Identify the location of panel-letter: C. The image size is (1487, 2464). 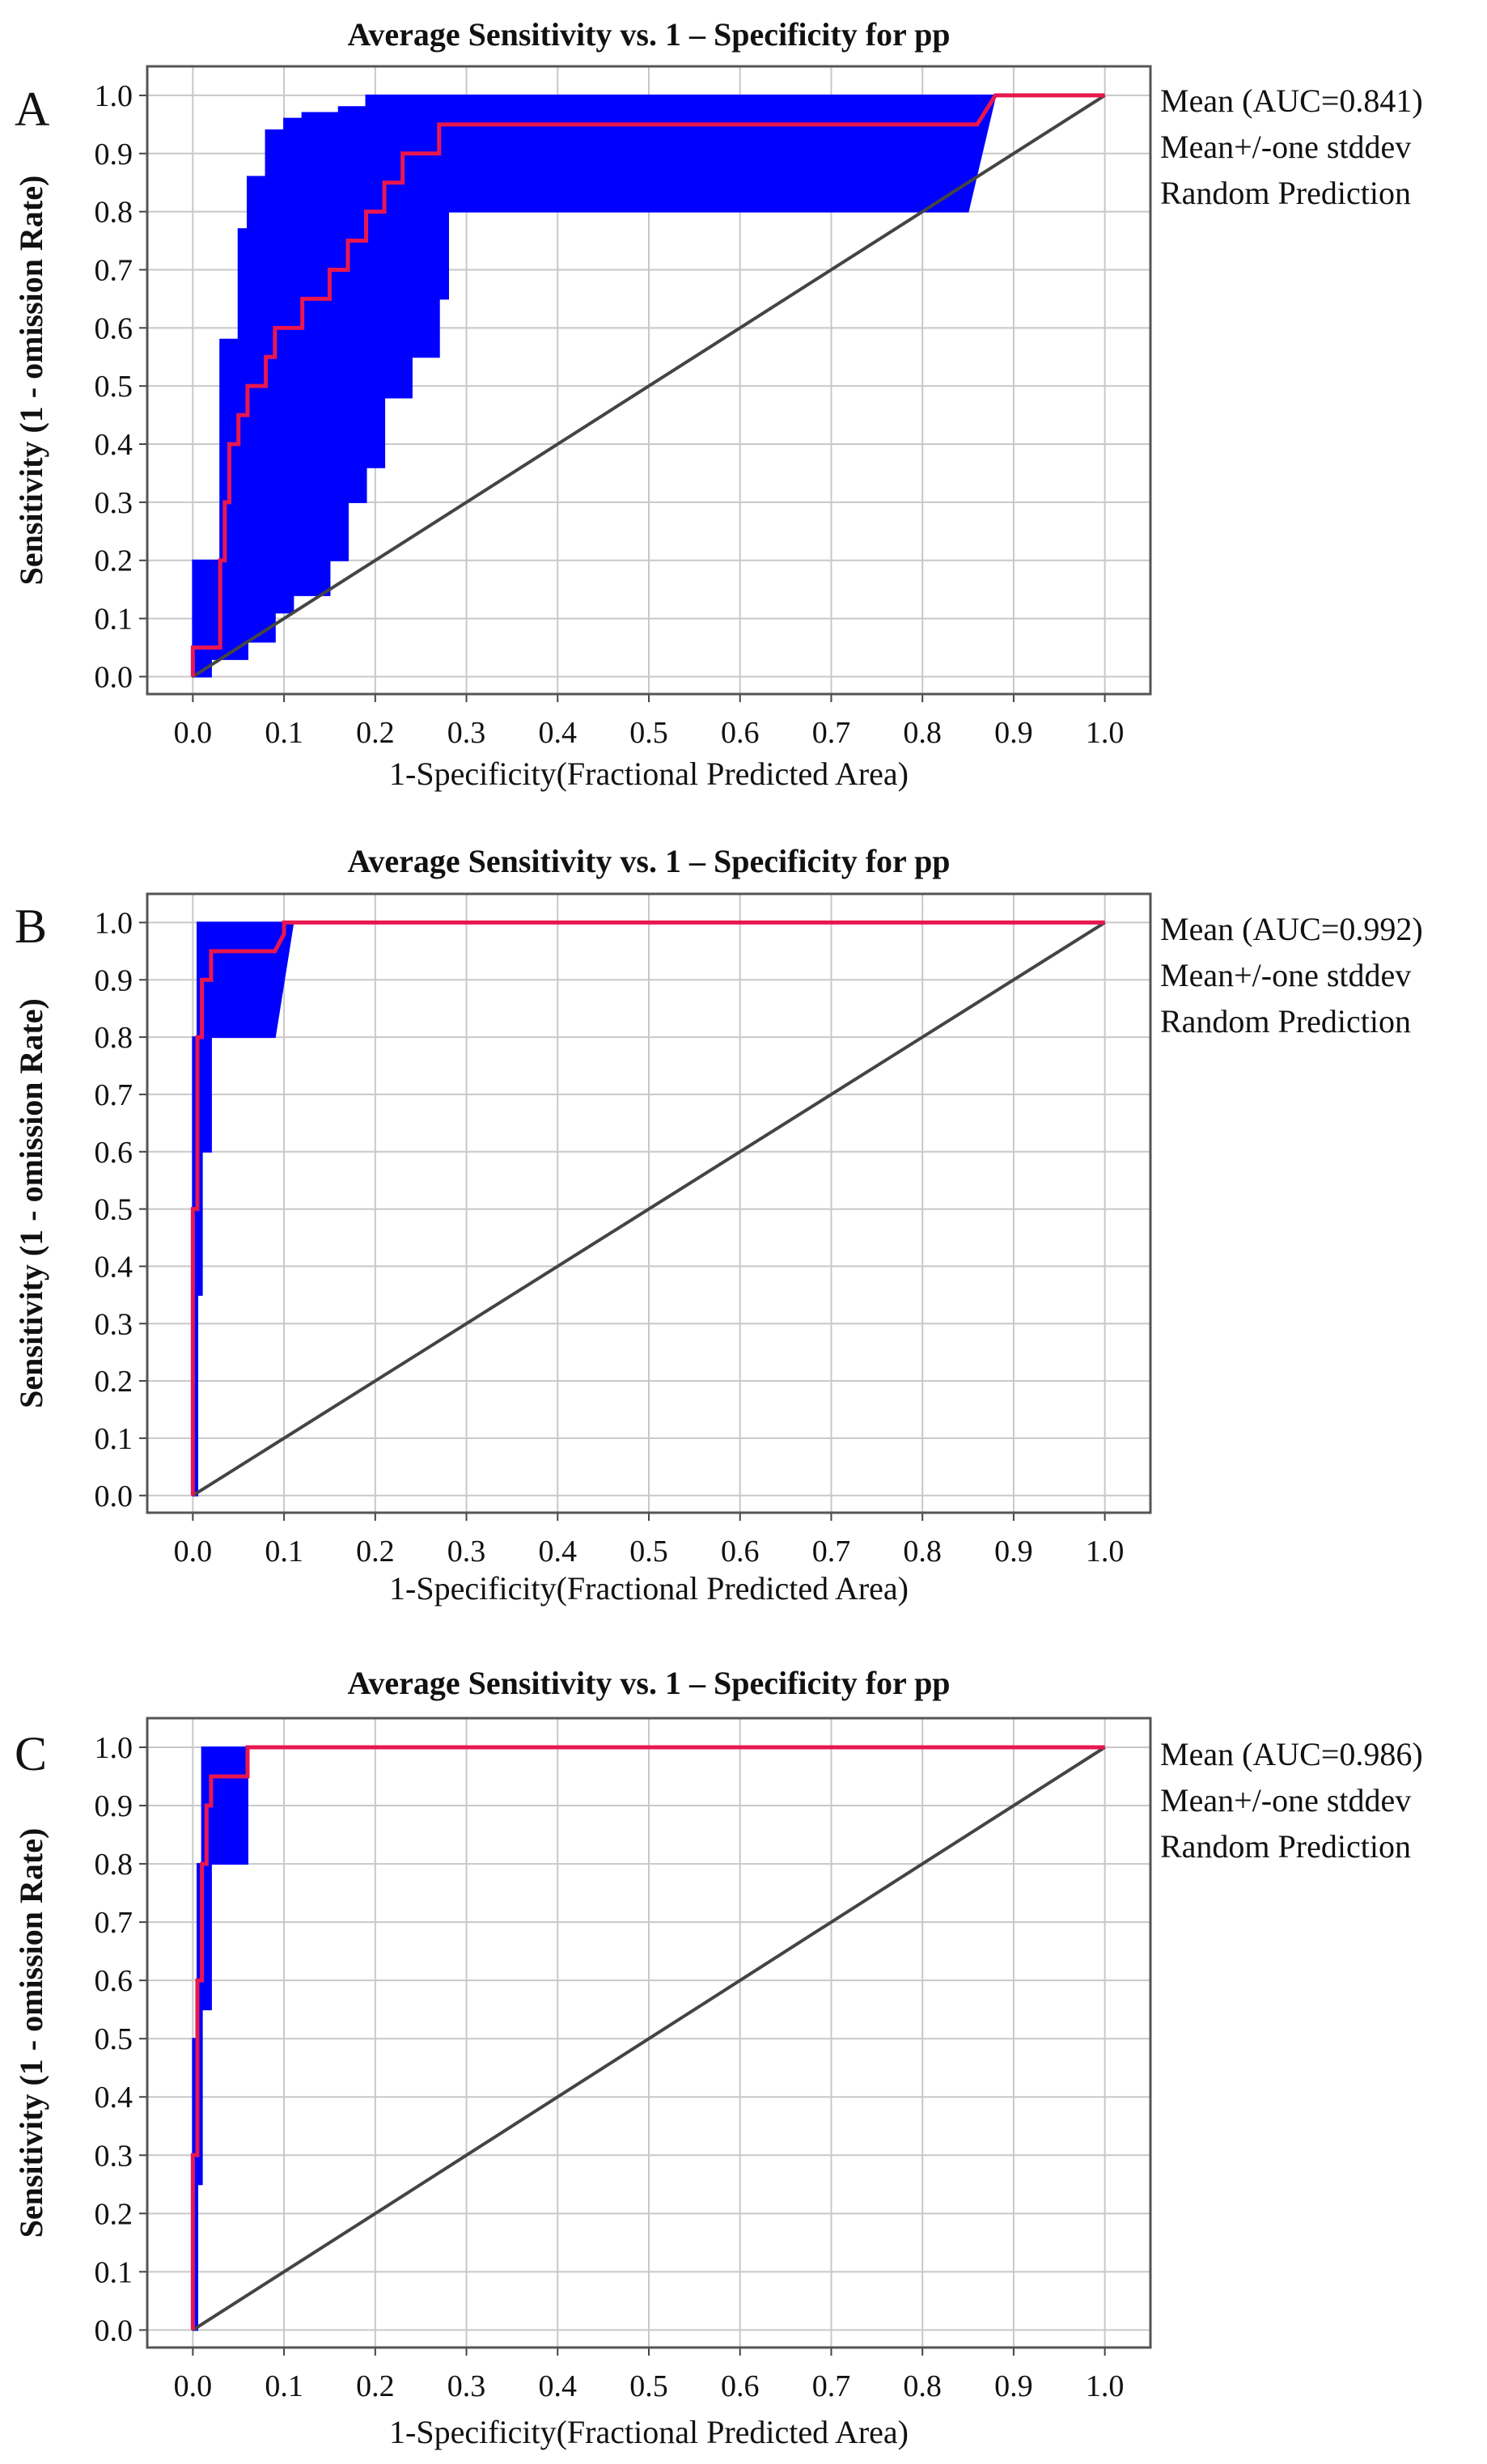
(31, 1753).